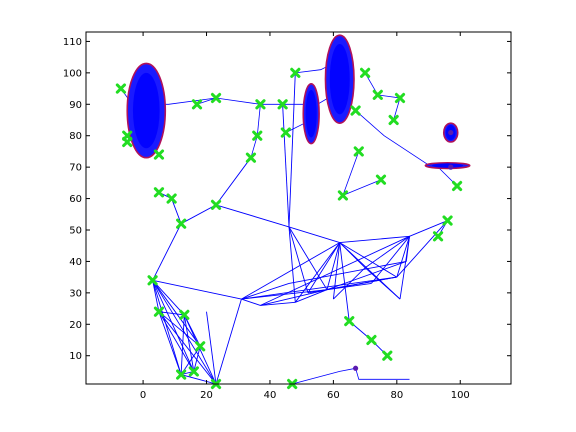 This screenshot has height=432, width=576. What do you see at coordinates (75, 105) in the screenshot?
I see `y-tick-label: 90` at bounding box center [75, 105].